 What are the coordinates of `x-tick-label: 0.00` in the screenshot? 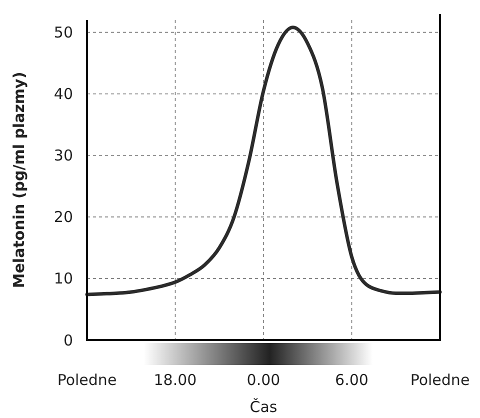 It's located at (263, 380).